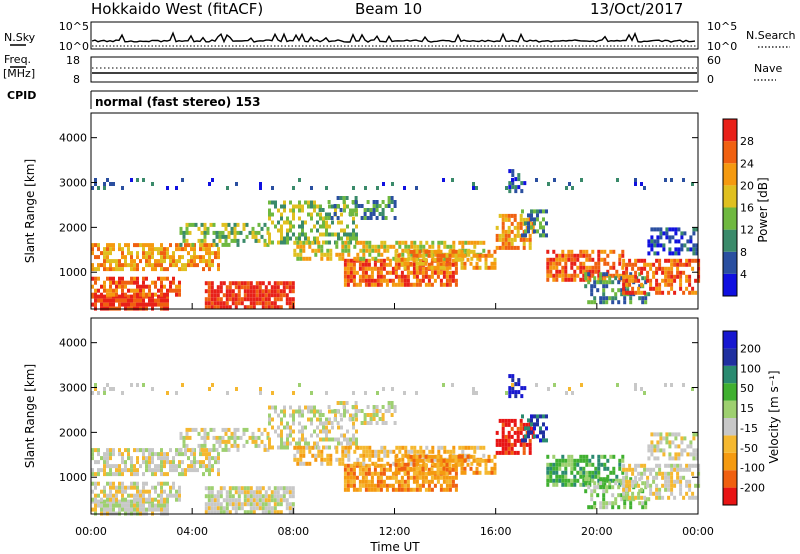  Describe the element at coordinates (747, 163) in the screenshot. I see `power-colorbar-tick: 24` at that location.